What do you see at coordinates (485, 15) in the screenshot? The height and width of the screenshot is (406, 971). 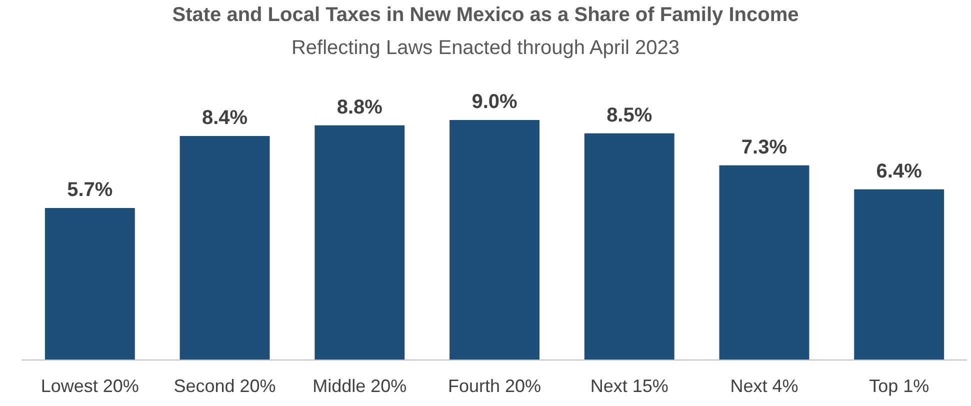 I see `chart-title: State and Local Taxes in New Mexico as a Share of Family Income` at bounding box center [485, 15].